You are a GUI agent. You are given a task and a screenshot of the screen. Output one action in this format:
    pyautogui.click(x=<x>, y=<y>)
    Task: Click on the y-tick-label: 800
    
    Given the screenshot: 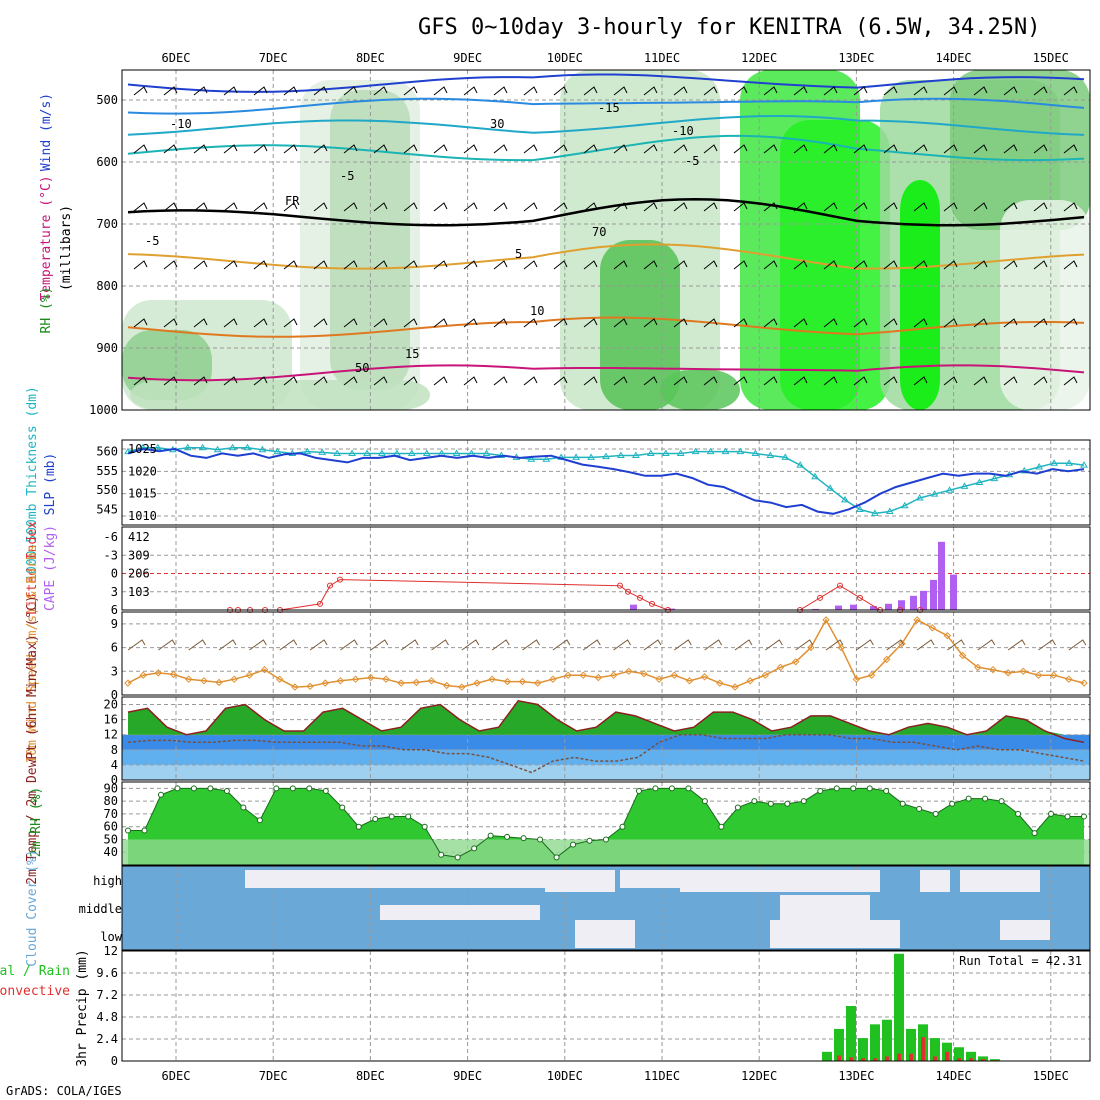 What is the action you would take?
    pyautogui.click(x=107, y=286)
    